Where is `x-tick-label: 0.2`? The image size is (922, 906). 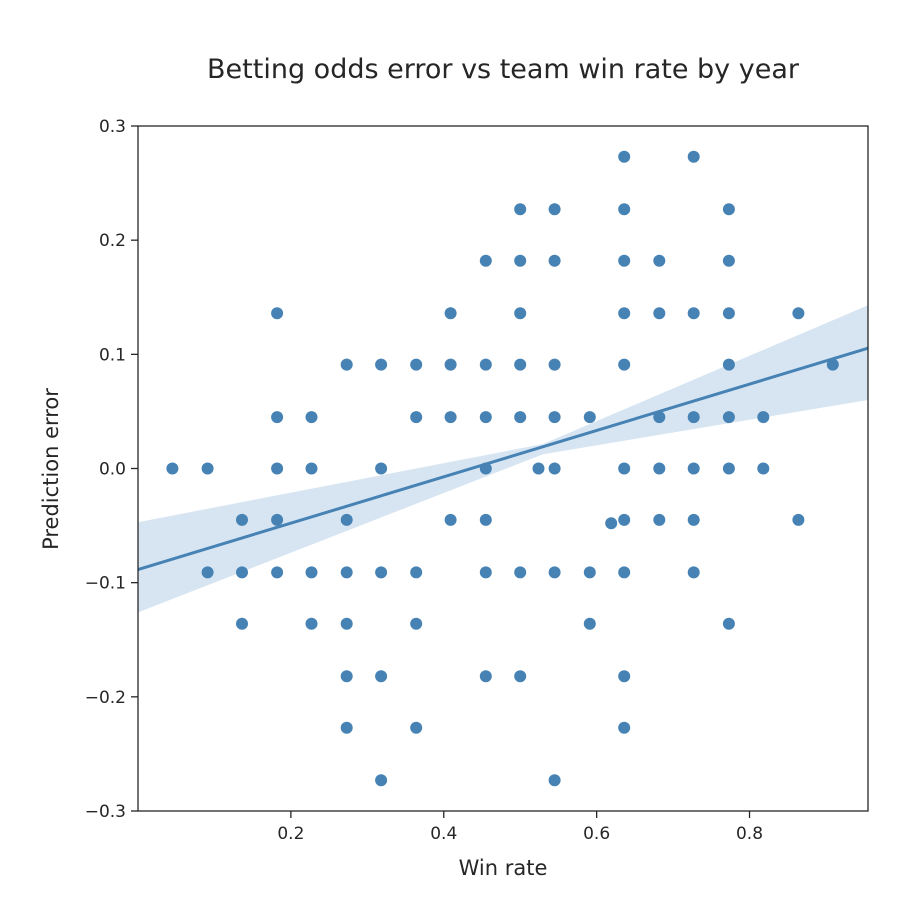
x-tick-label: 0.2 is located at coordinates (290, 834).